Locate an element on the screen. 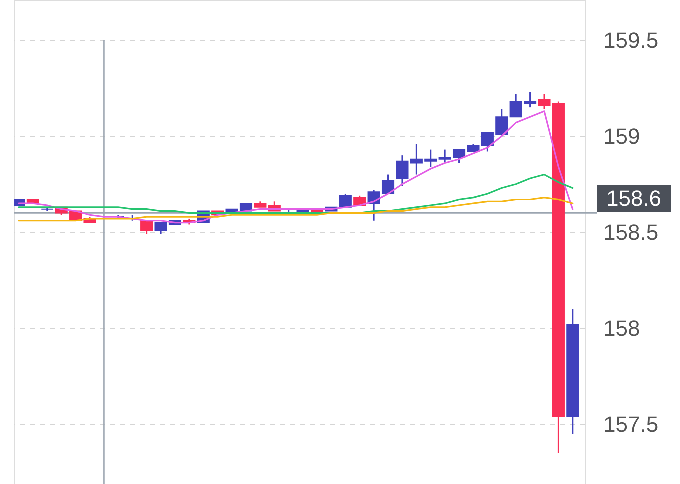  y-tick-label: 158 is located at coordinates (622, 328).